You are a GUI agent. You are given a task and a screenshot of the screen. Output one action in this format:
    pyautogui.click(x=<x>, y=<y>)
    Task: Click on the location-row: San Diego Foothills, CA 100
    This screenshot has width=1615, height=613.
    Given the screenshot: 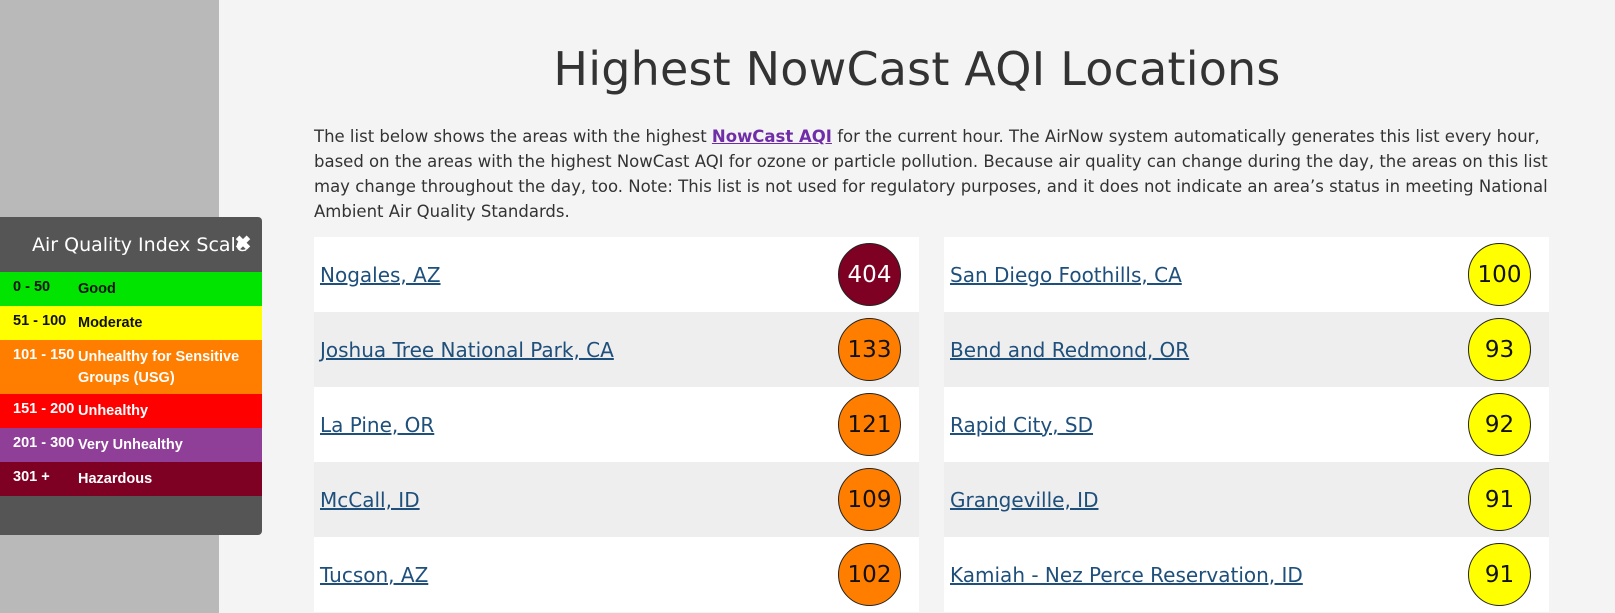 What is the action you would take?
    pyautogui.click(x=1246, y=274)
    